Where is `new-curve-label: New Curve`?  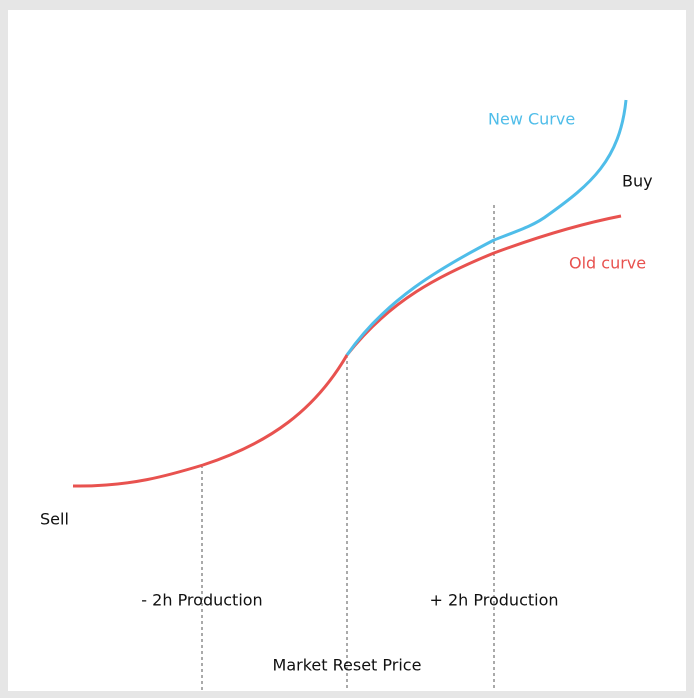
new-curve-label: New Curve is located at coordinates (531, 119).